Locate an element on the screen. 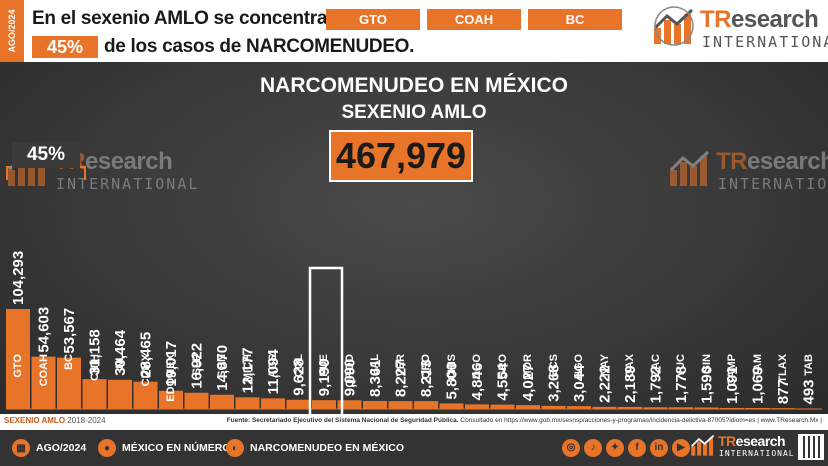 Image resolution: width=828 pixels, height=466 pixels. youtube-icon: ▶ is located at coordinates (681, 448).